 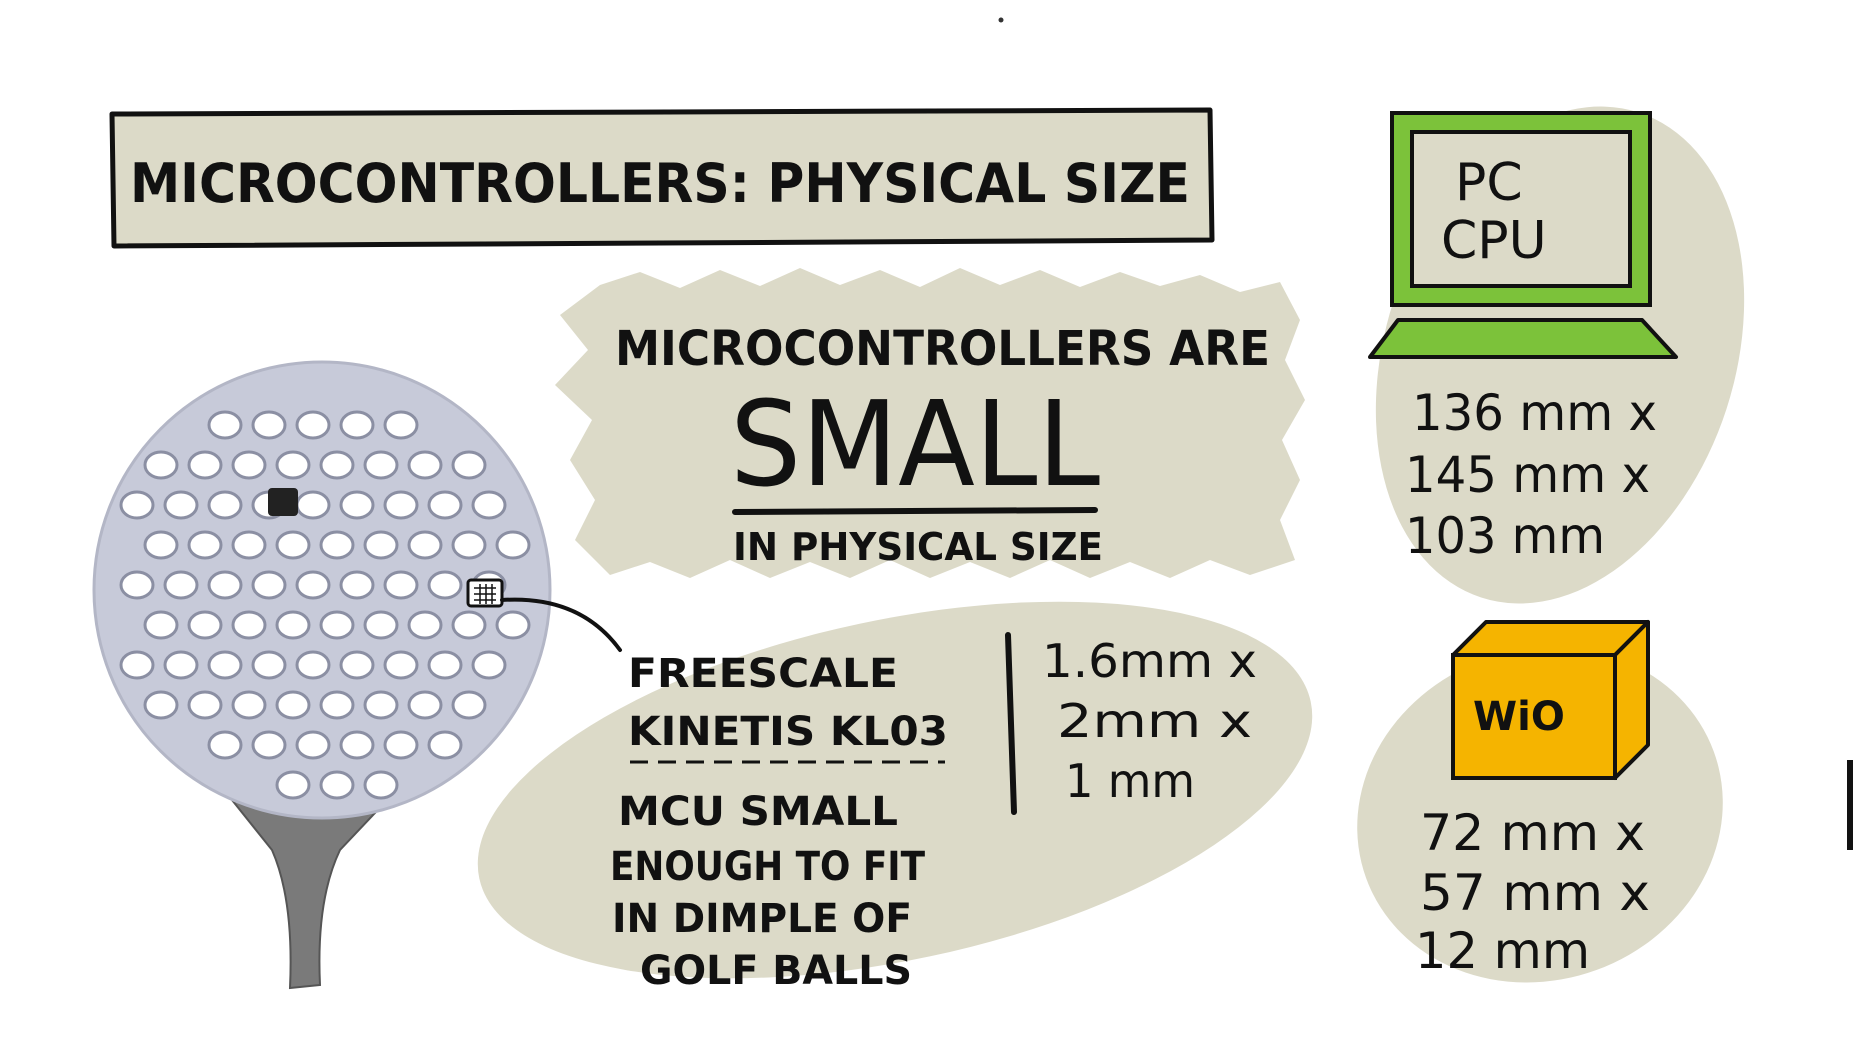 I want to click on page-title: MICROCONTROLLERS: PHYSICAL SIZE, so click(x=660, y=183).